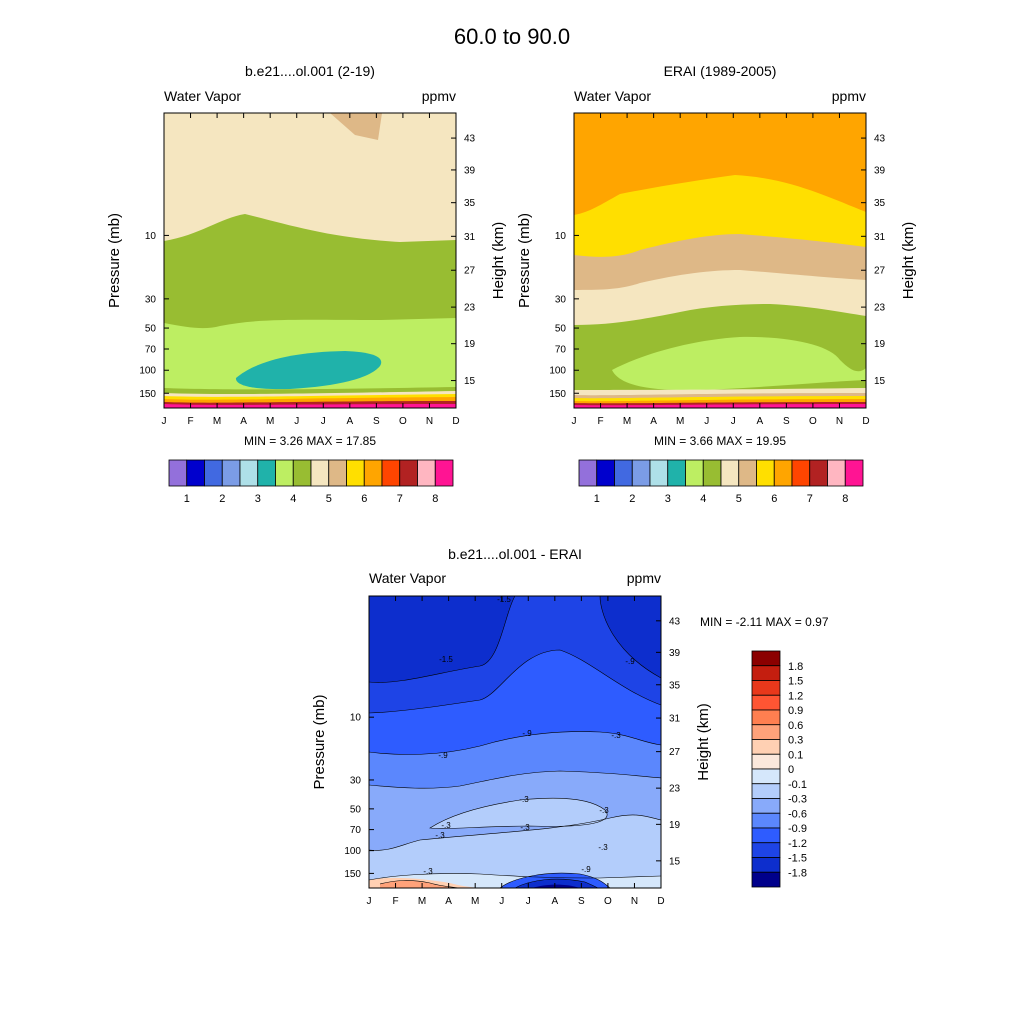 Image resolution: width=1024 pixels, height=1029 pixels. What do you see at coordinates (561, 329) in the screenshot?
I see `pressure-tick-label: 50` at bounding box center [561, 329].